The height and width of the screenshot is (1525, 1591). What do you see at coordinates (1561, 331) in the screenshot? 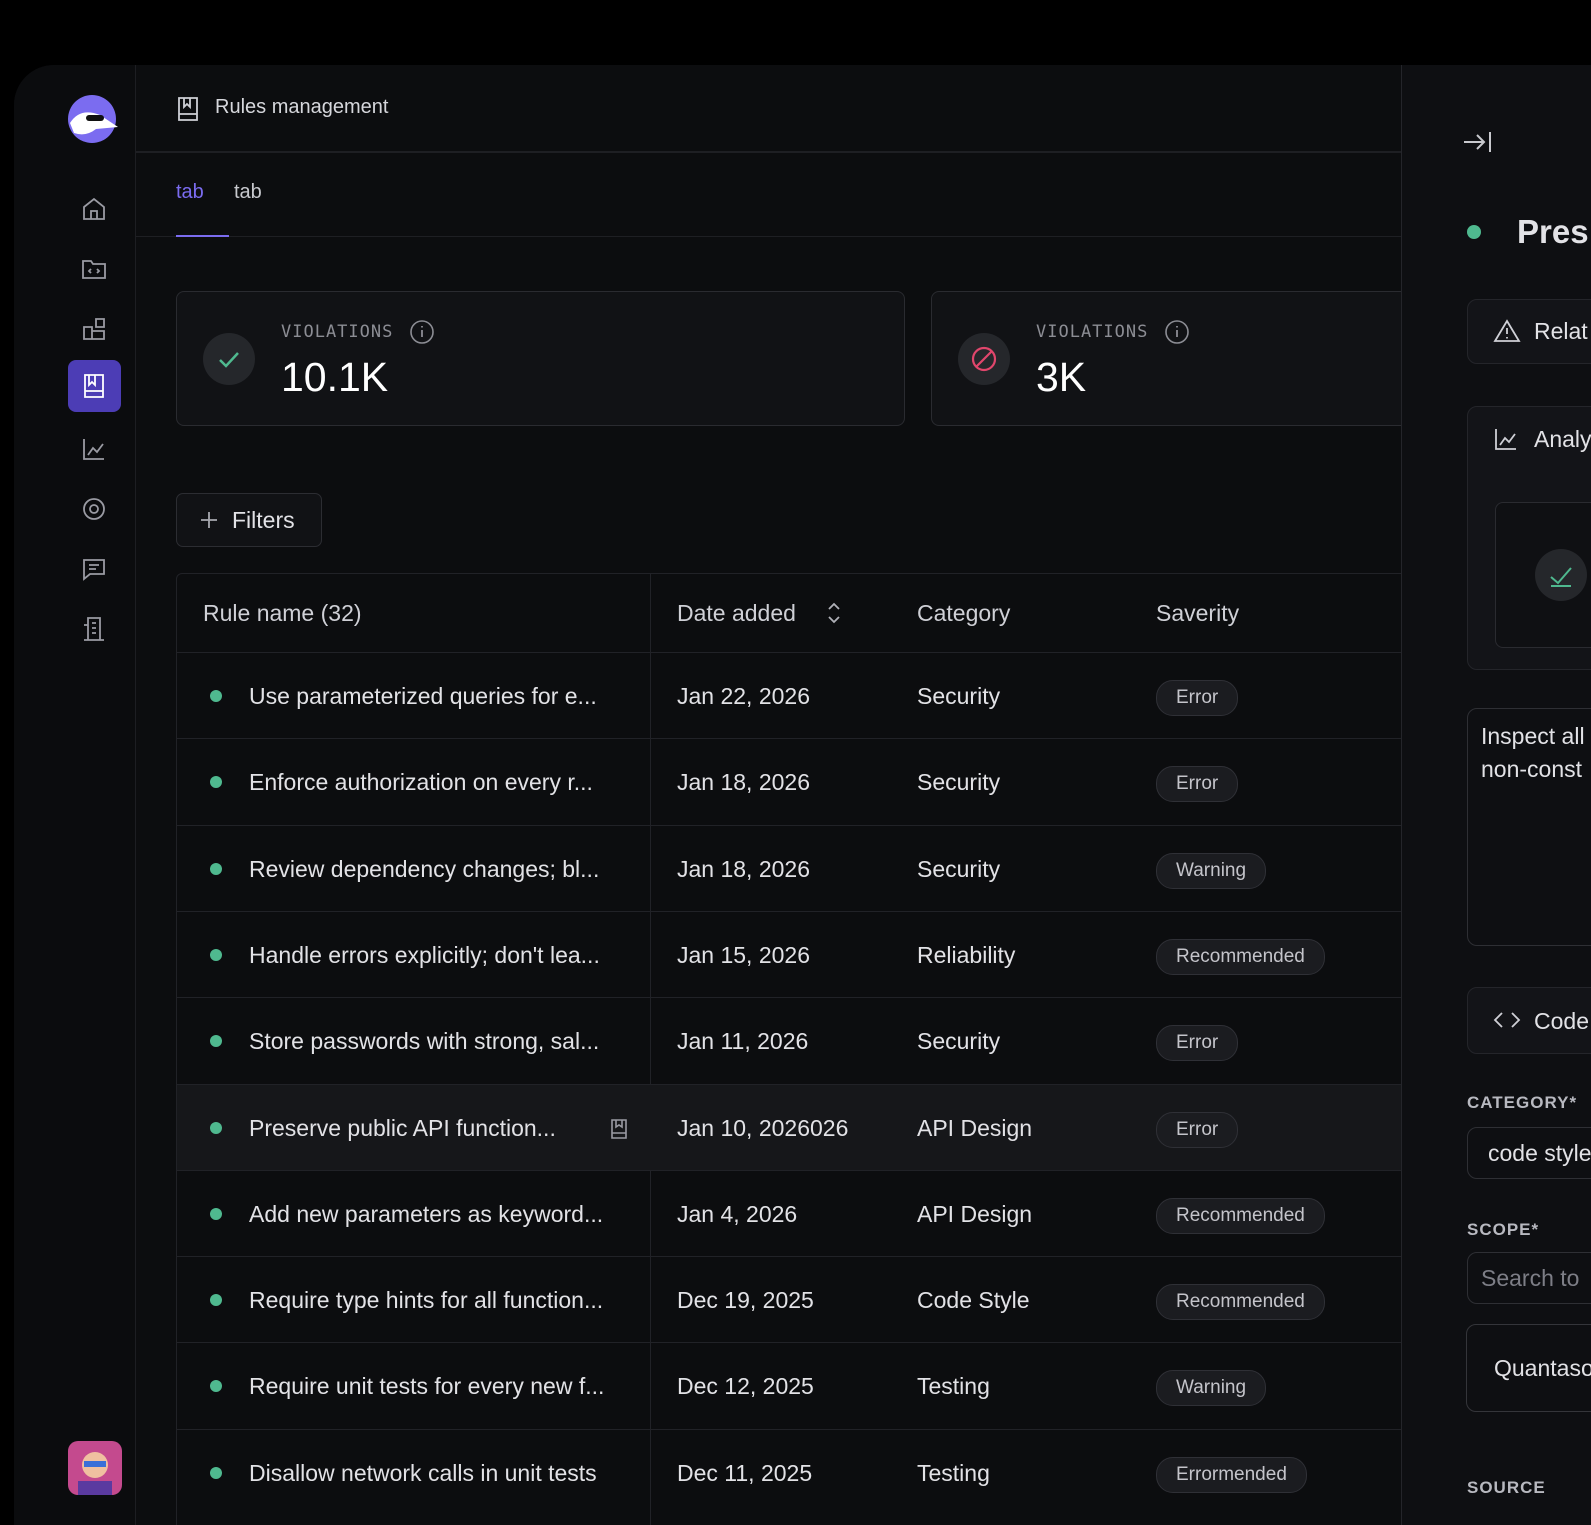
I see `related-label: Relat` at bounding box center [1561, 331].